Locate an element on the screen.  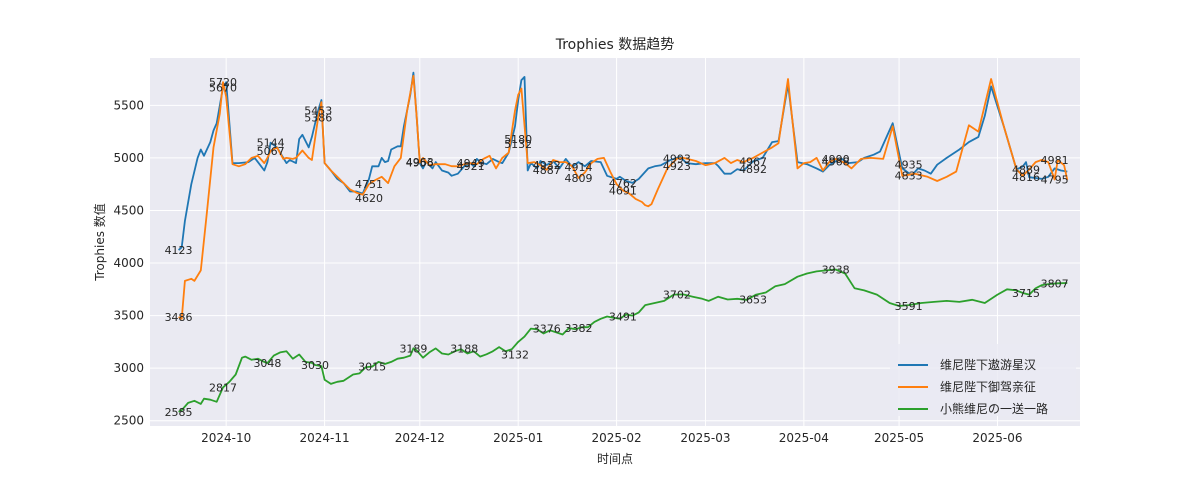
data-label: 4887 is located at coordinates (547, 170).